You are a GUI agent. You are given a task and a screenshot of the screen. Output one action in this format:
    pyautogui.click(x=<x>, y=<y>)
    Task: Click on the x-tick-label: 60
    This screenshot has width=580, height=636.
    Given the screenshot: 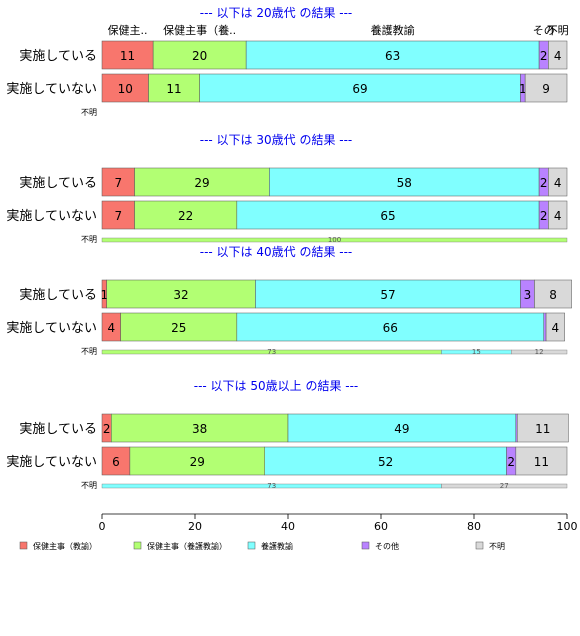 What is the action you would take?
    pyautogui.click(x=381, y=526)
    